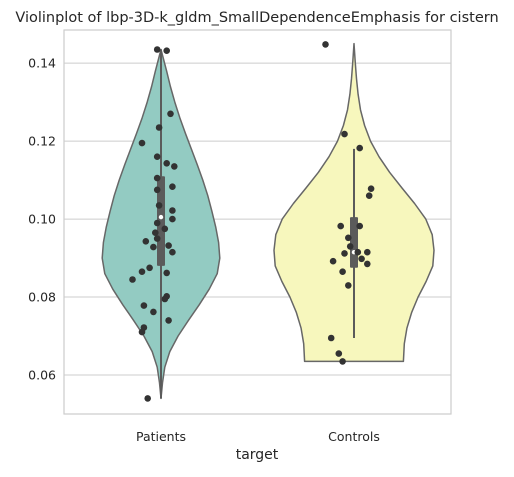 The image size is (514, 477). Describe the element at coordinates (42, 141) in the screenshot. I see `y-tick-label: 0.12` at that location.